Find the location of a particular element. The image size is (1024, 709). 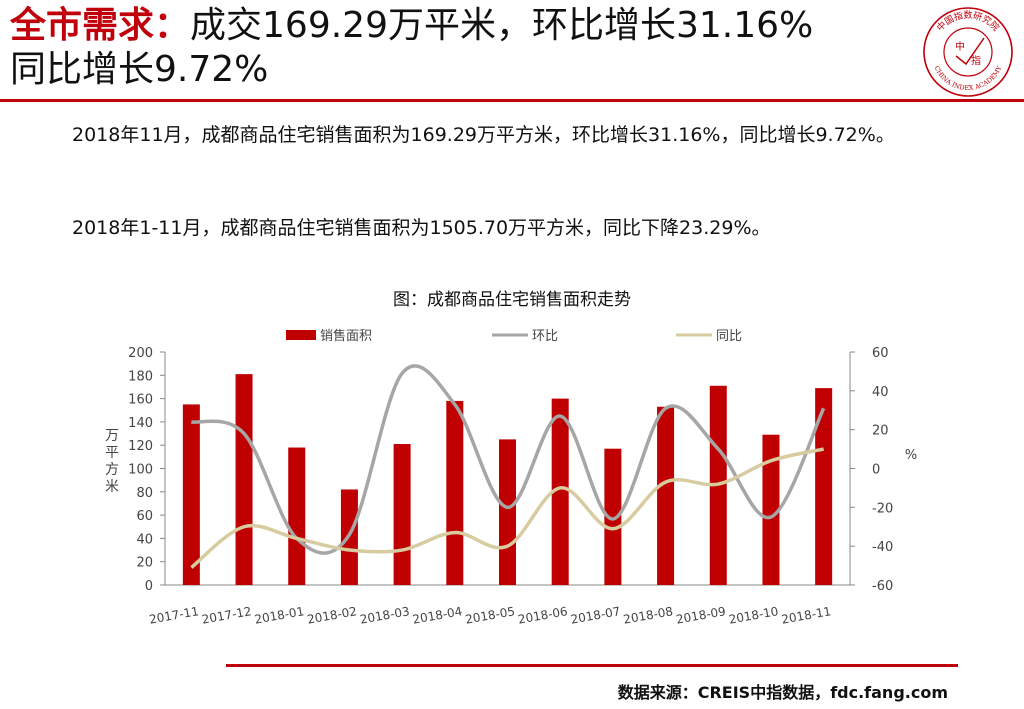

china-index-academy-logo: 中国指数研究院 CHINA INDEX ACADEMY 中 指 is located at coordinates (968, 52).